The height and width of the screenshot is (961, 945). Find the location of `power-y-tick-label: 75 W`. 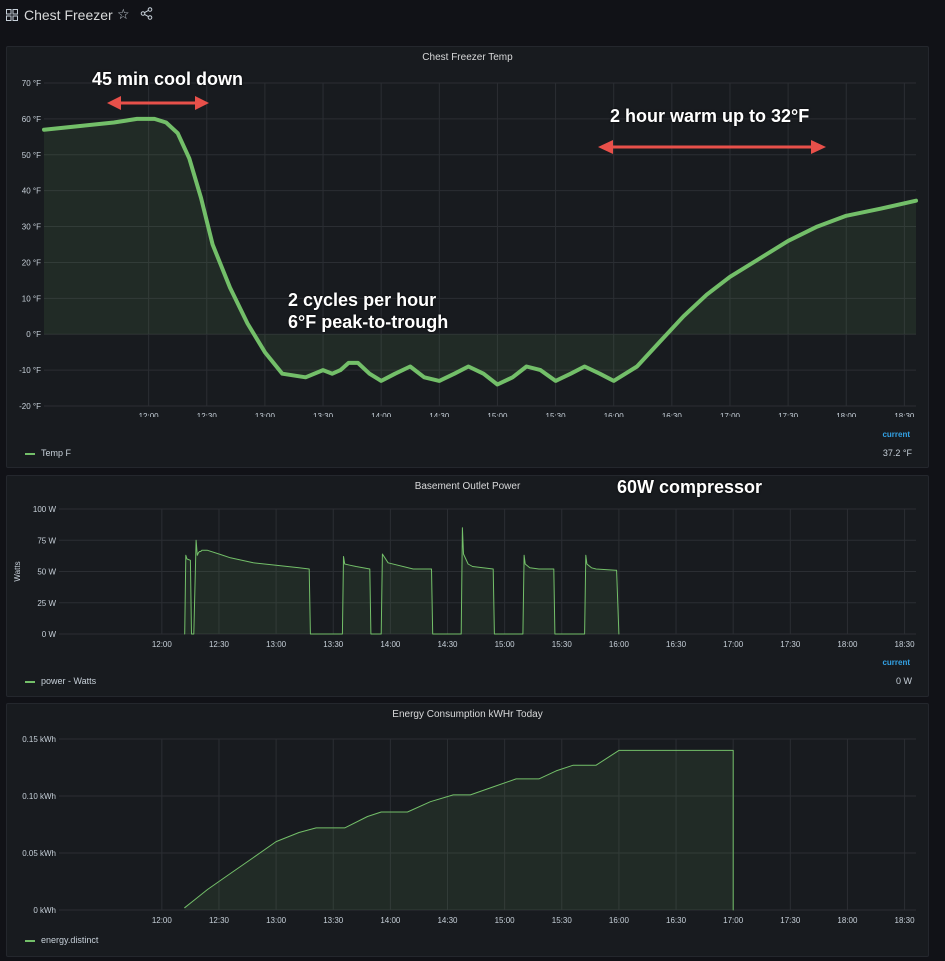

power-y-tick-label: 75 W is located at coordinates (46, 540).